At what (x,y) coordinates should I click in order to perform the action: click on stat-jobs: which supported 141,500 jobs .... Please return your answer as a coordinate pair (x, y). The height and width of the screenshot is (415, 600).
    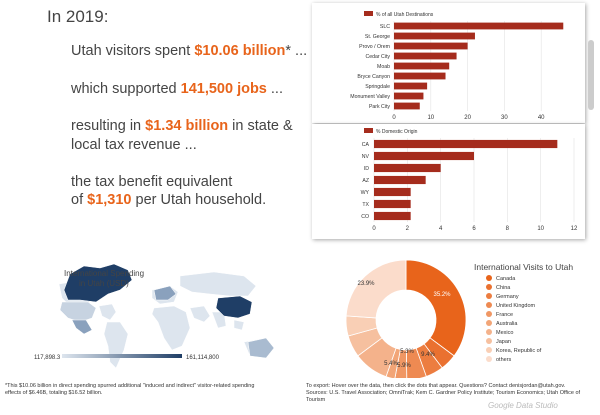
    Looking at the image, I should click on (177, 89).